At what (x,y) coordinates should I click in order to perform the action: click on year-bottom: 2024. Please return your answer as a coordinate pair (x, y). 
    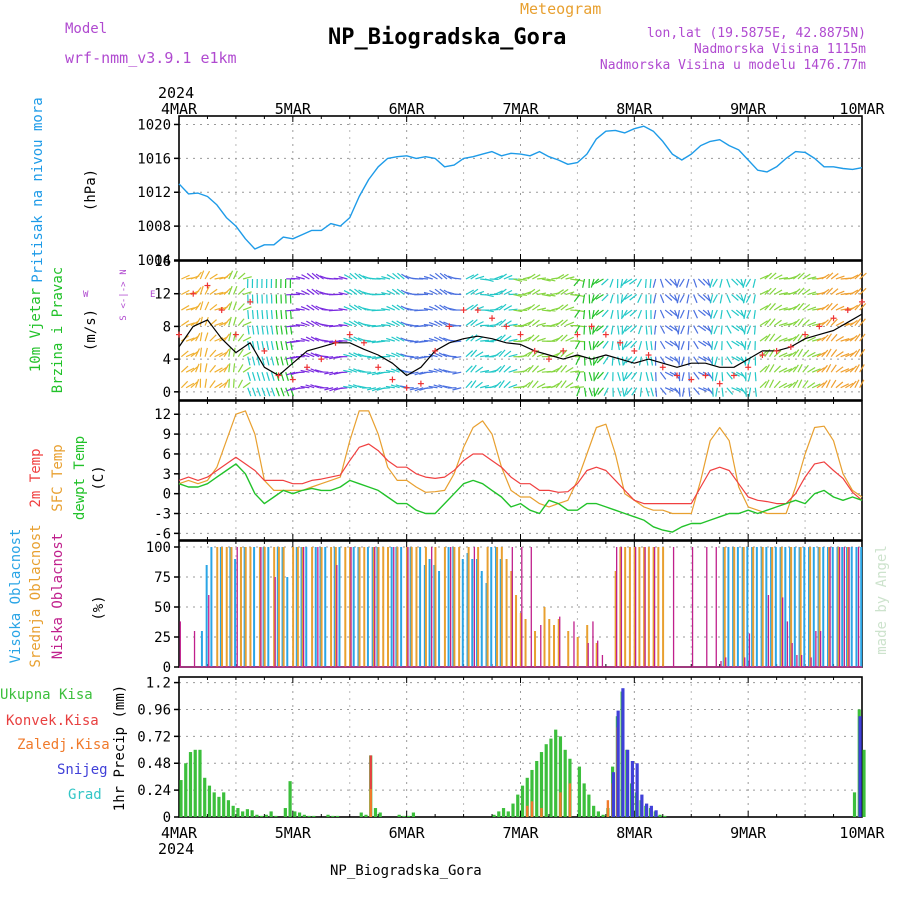
    Looking at the image, I should click on (176, 849).